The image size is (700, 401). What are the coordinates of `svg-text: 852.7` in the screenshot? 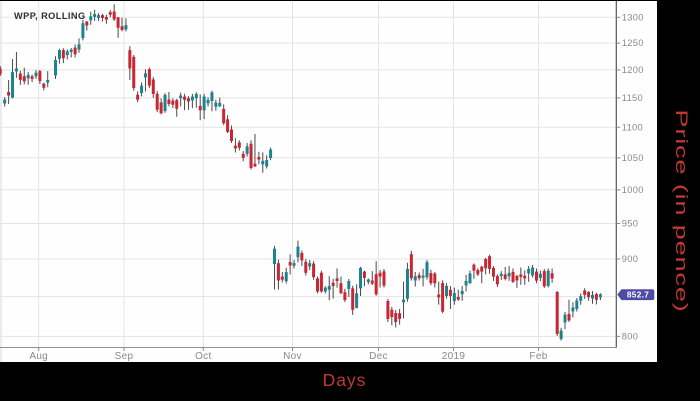 It's located at (638, 295).